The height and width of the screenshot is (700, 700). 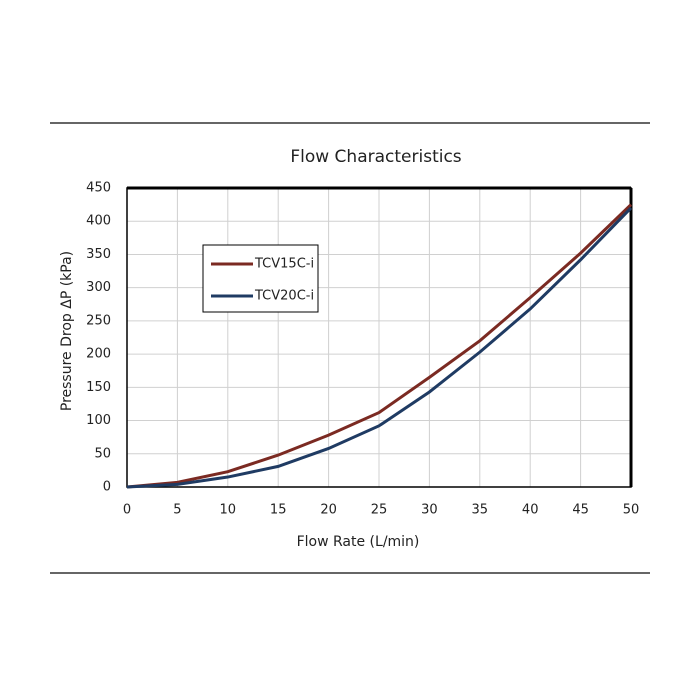 What do you see at coordinates (260, 278) in the screenshot?
I see `legend-box` at bounding box center [260, 278].